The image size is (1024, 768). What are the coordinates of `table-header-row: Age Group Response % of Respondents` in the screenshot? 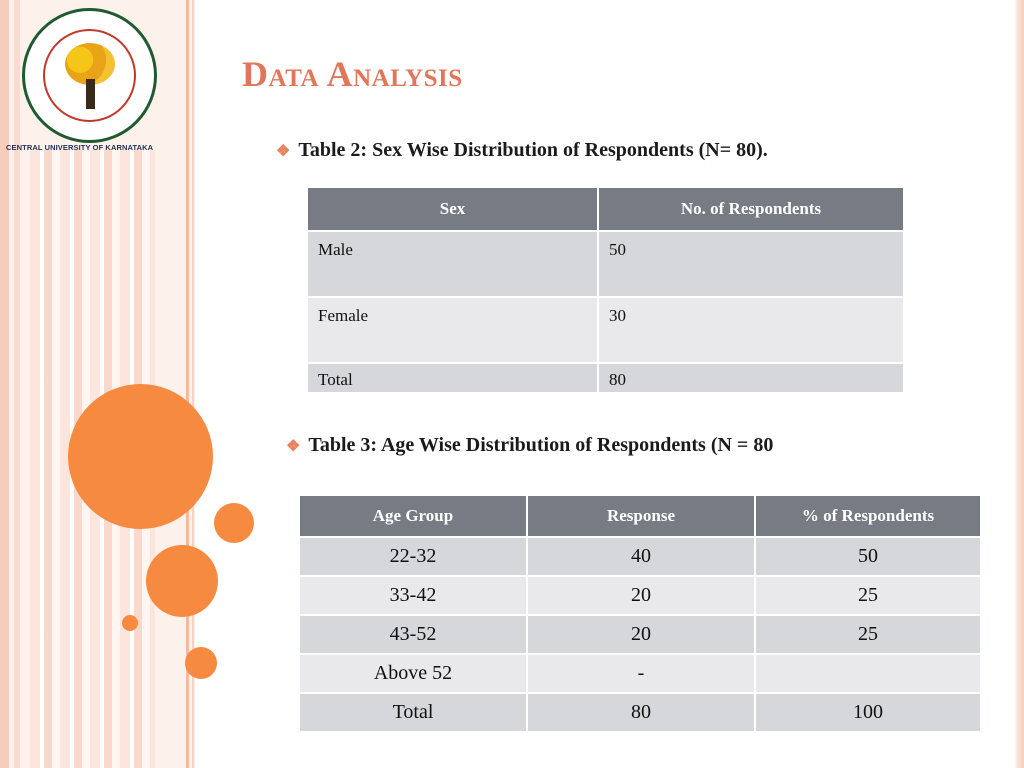 It's located at (640, 516).